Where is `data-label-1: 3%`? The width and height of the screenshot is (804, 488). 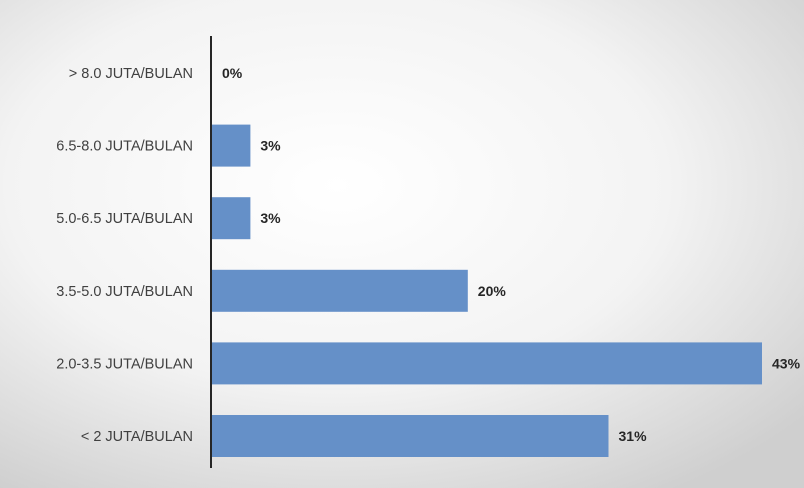 data-label-1: 3% is located at coordinates (270, 146).